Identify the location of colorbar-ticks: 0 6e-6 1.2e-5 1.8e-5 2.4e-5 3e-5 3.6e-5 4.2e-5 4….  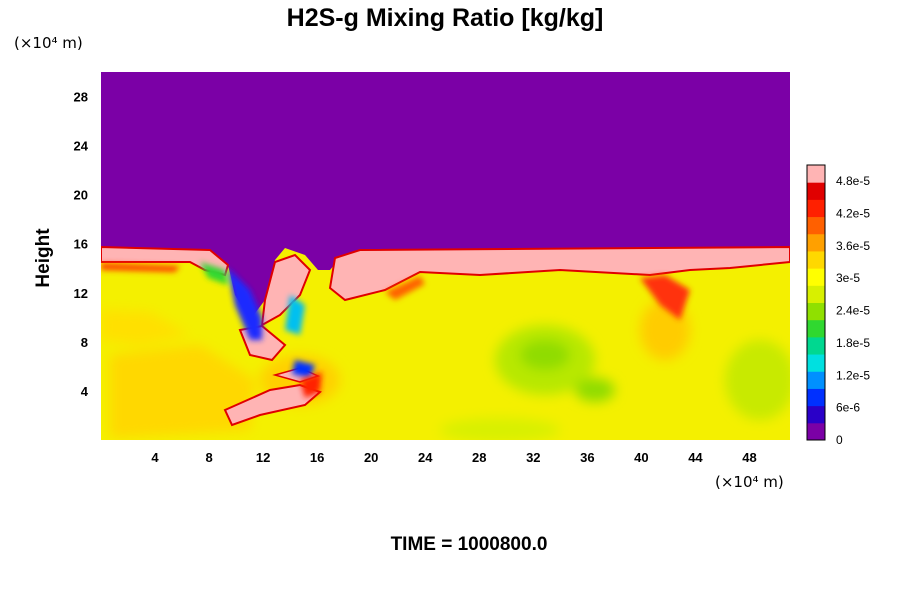
(853, 310).